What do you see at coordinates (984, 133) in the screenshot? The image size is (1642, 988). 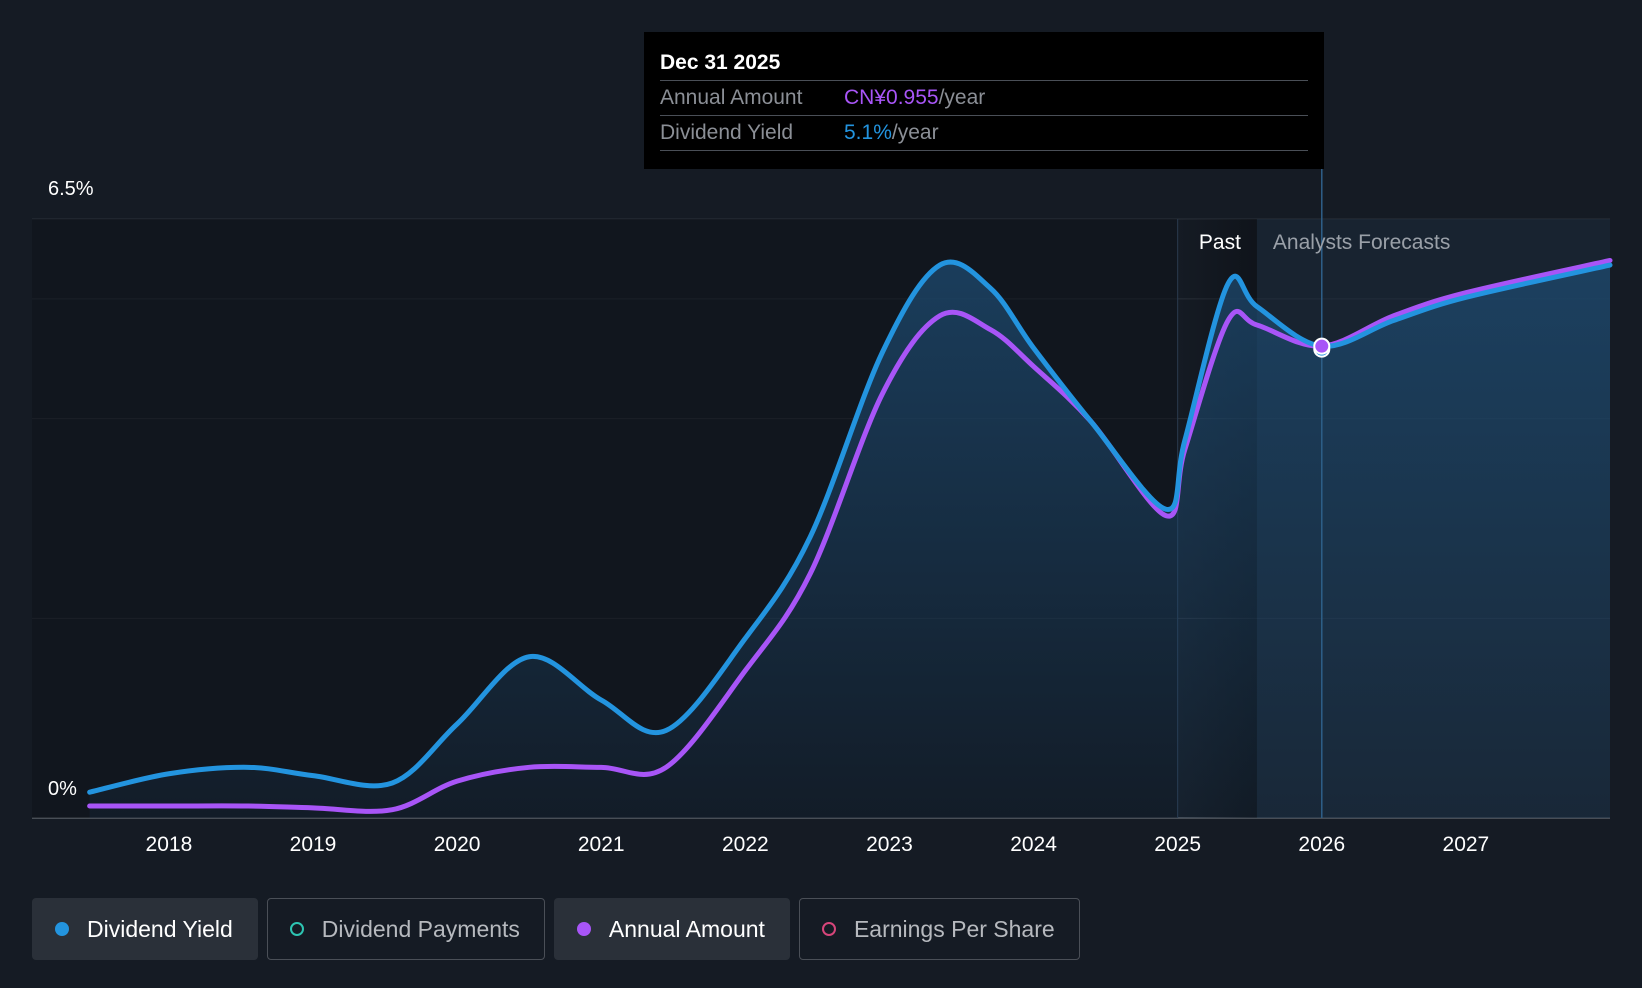 I see `tooltip-row-dividend-yield: Dividend Yield 5.1%/year` at bounding box center [984, 133].